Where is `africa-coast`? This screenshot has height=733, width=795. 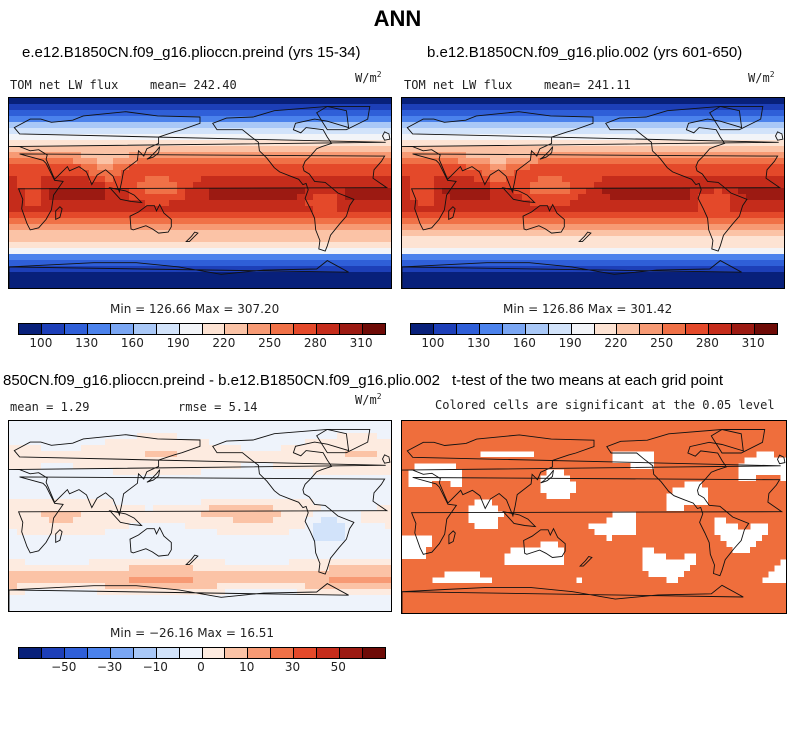 africa-coast is located at coordinates (596, 192).